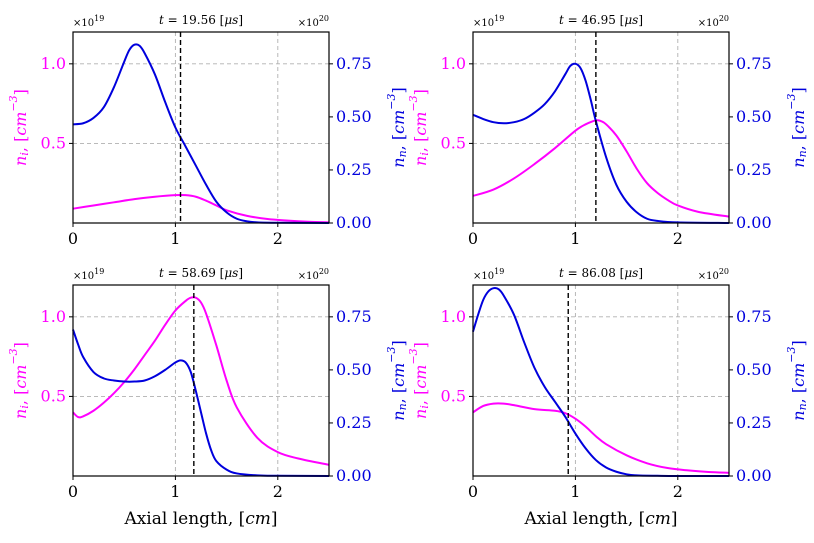  What do you see at coordinates (201, 20) in the screenshot?
I see `panel-title: t = 19.56 [μs]` at bounding box center [201, 20].